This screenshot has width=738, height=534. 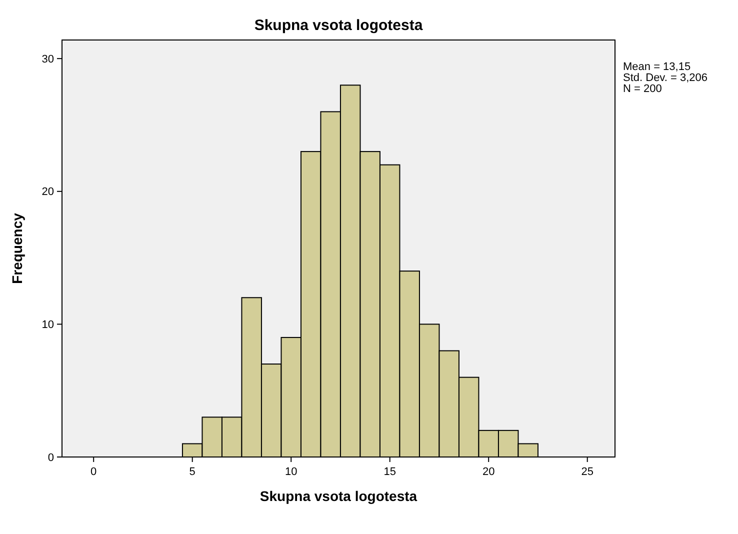 I want to click on x-tick-label: 20, so click(x=488, y=472).